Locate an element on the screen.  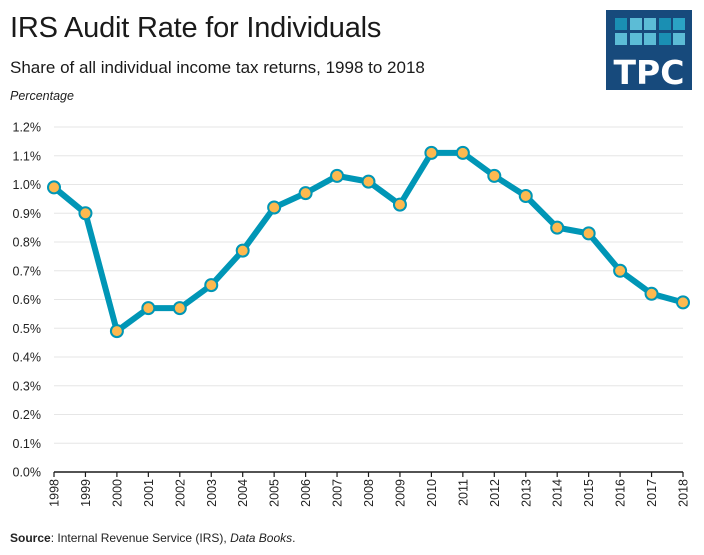
x-tick-label: 2003 is located at coordinates (212, 493).